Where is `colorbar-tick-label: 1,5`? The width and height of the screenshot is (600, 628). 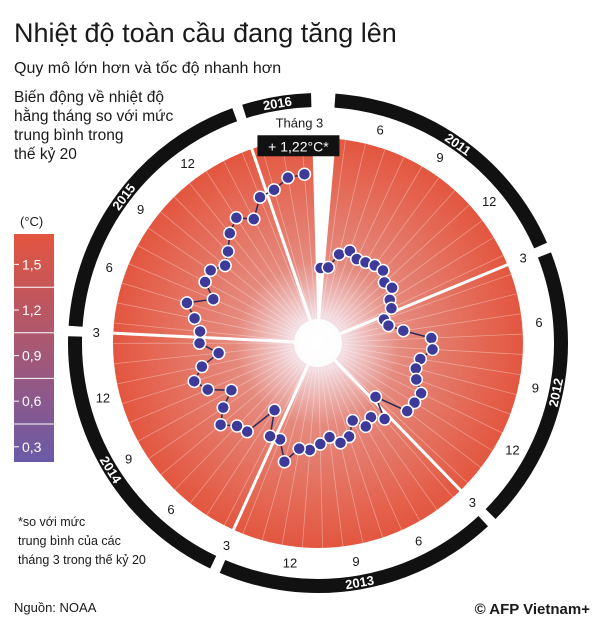
colorbar-tick-label: 1,5 is located at coordinates (32, 264).